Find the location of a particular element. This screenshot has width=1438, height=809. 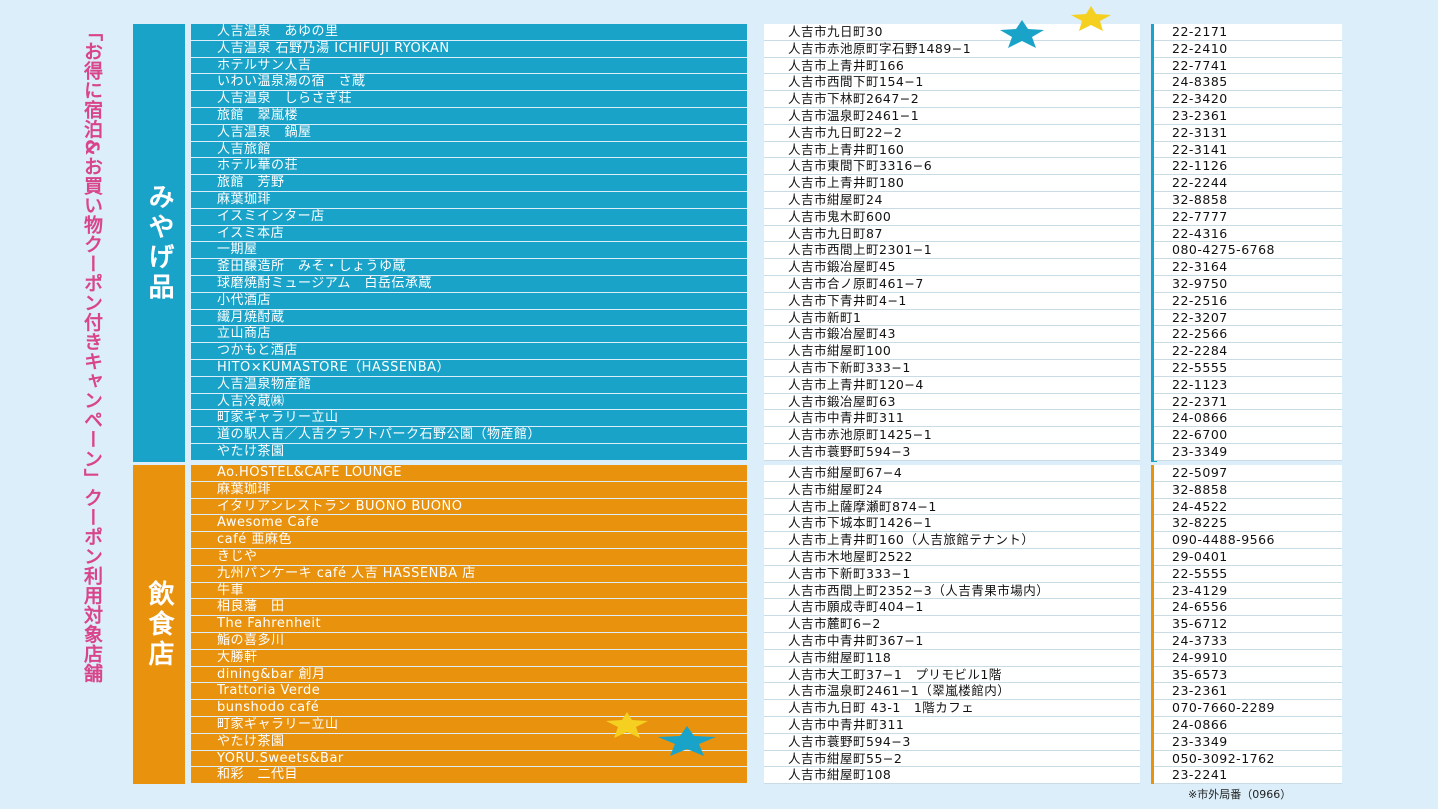

store-tel: 22-7741 is located at coordinates (1248, 66).